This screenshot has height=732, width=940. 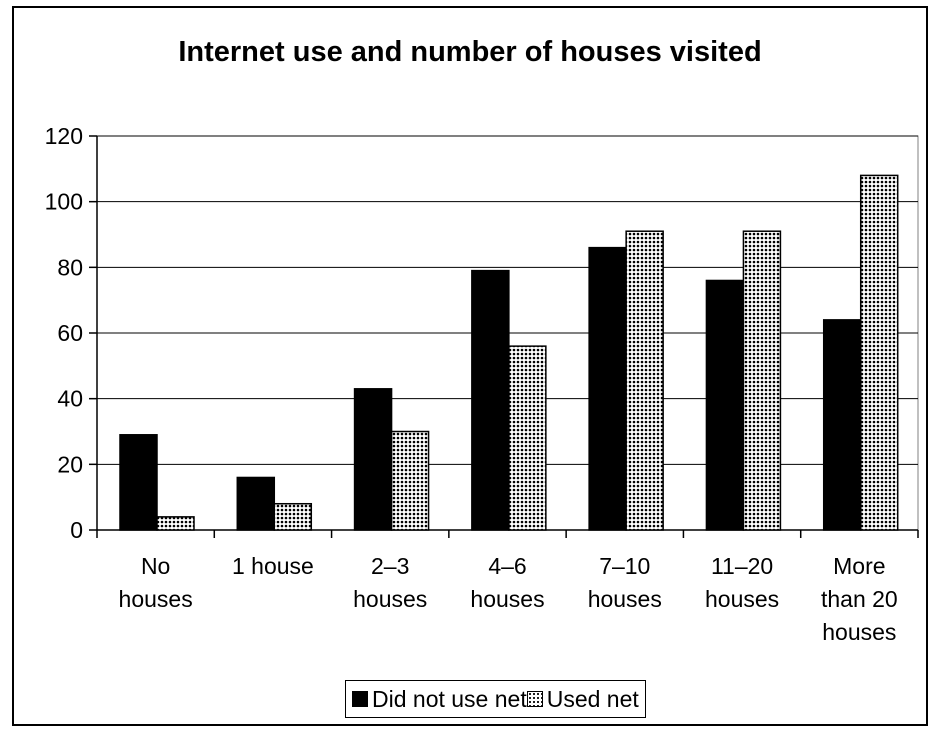 What do you see at coordinates (360, 699) in the screenshot?
I see `legend-swatch-solid` at bounding box center [360, 699].